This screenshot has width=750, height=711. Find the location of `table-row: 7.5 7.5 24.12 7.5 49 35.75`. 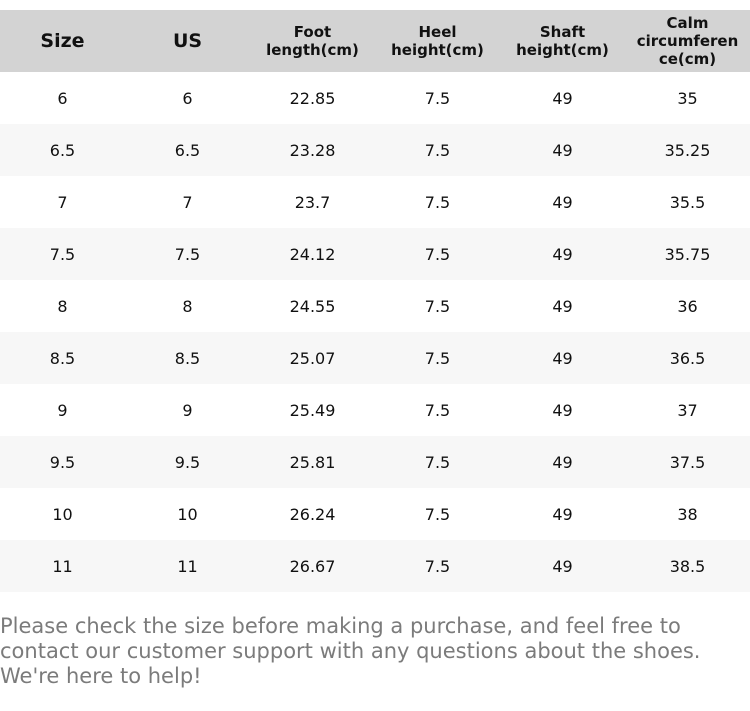

table-row: 7.5 7.5 24.12 7.5 49 35.75 is located at coordinates (375, 254).